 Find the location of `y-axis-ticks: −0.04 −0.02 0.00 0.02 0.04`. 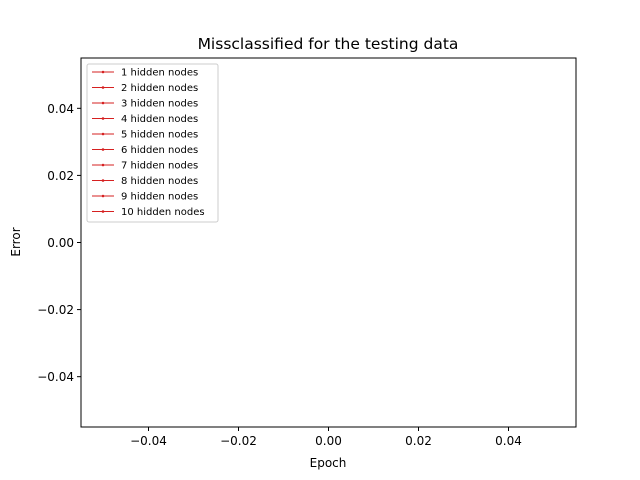

y-axis-ticks: −0.04 −0.02 0.00 0.02 0.04 is located at coordinates (59, 243).